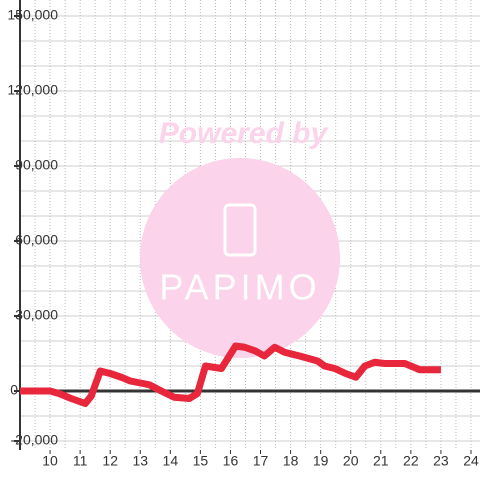 This screenshot has height=480, width=480. What do you see at coordinates (32, 15) in the screenshot?
I see `y-tick-label: 150,000` at bounding box center [32, 15].